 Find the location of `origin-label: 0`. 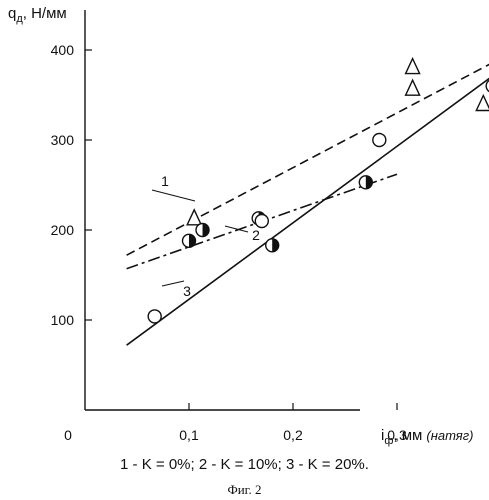

origin-label: 0 is located at coordinates (68, 435).